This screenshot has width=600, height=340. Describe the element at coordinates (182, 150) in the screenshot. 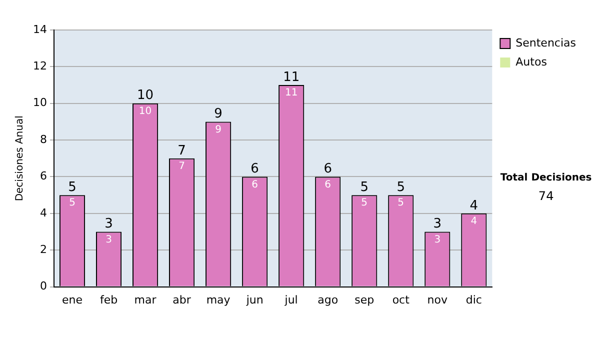

I see `total-label: 7` at that location.